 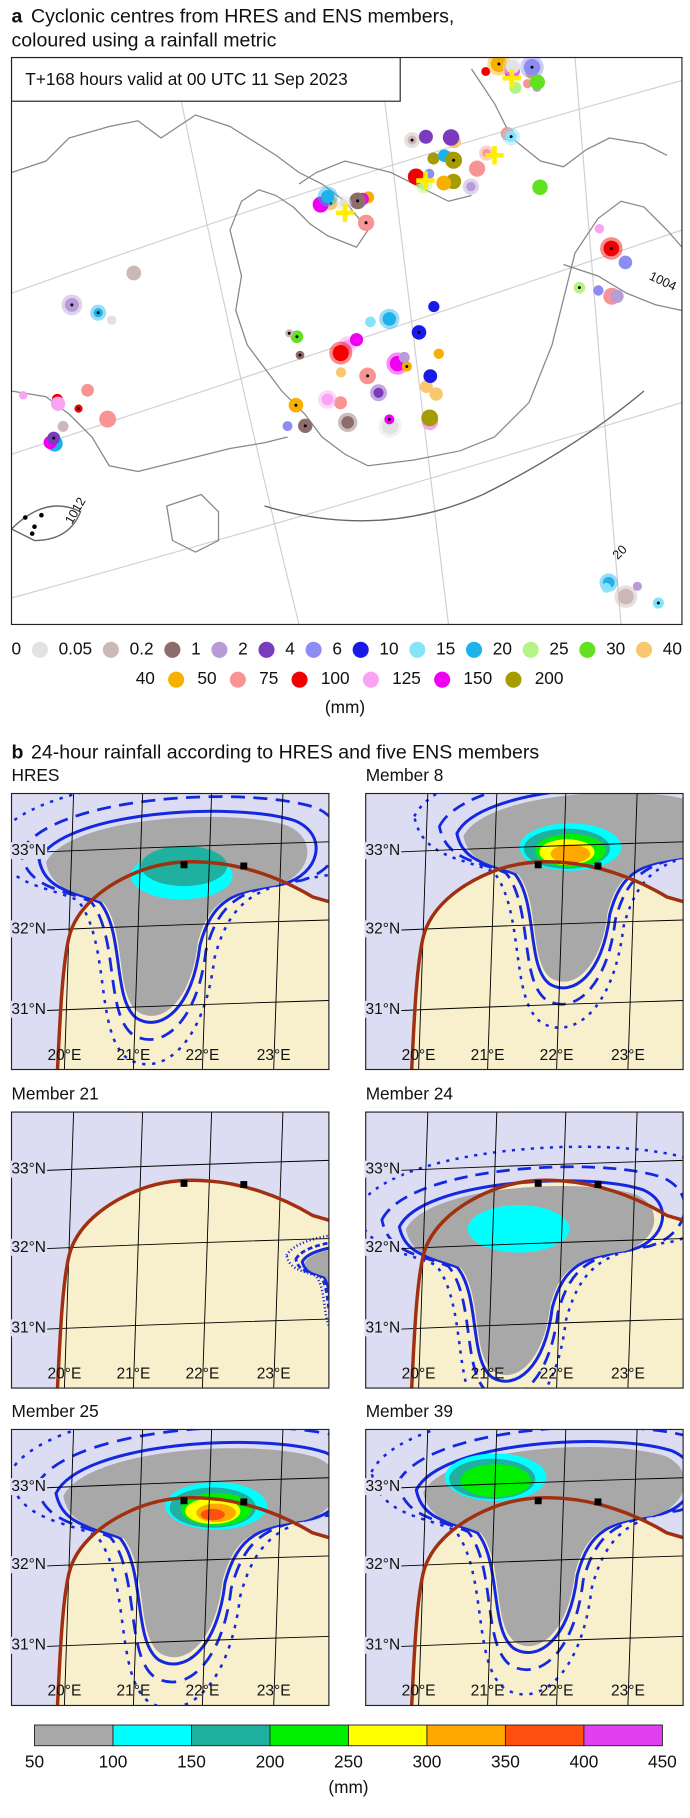 I want to click on legend-label: 20, so click(x=502, y=648).